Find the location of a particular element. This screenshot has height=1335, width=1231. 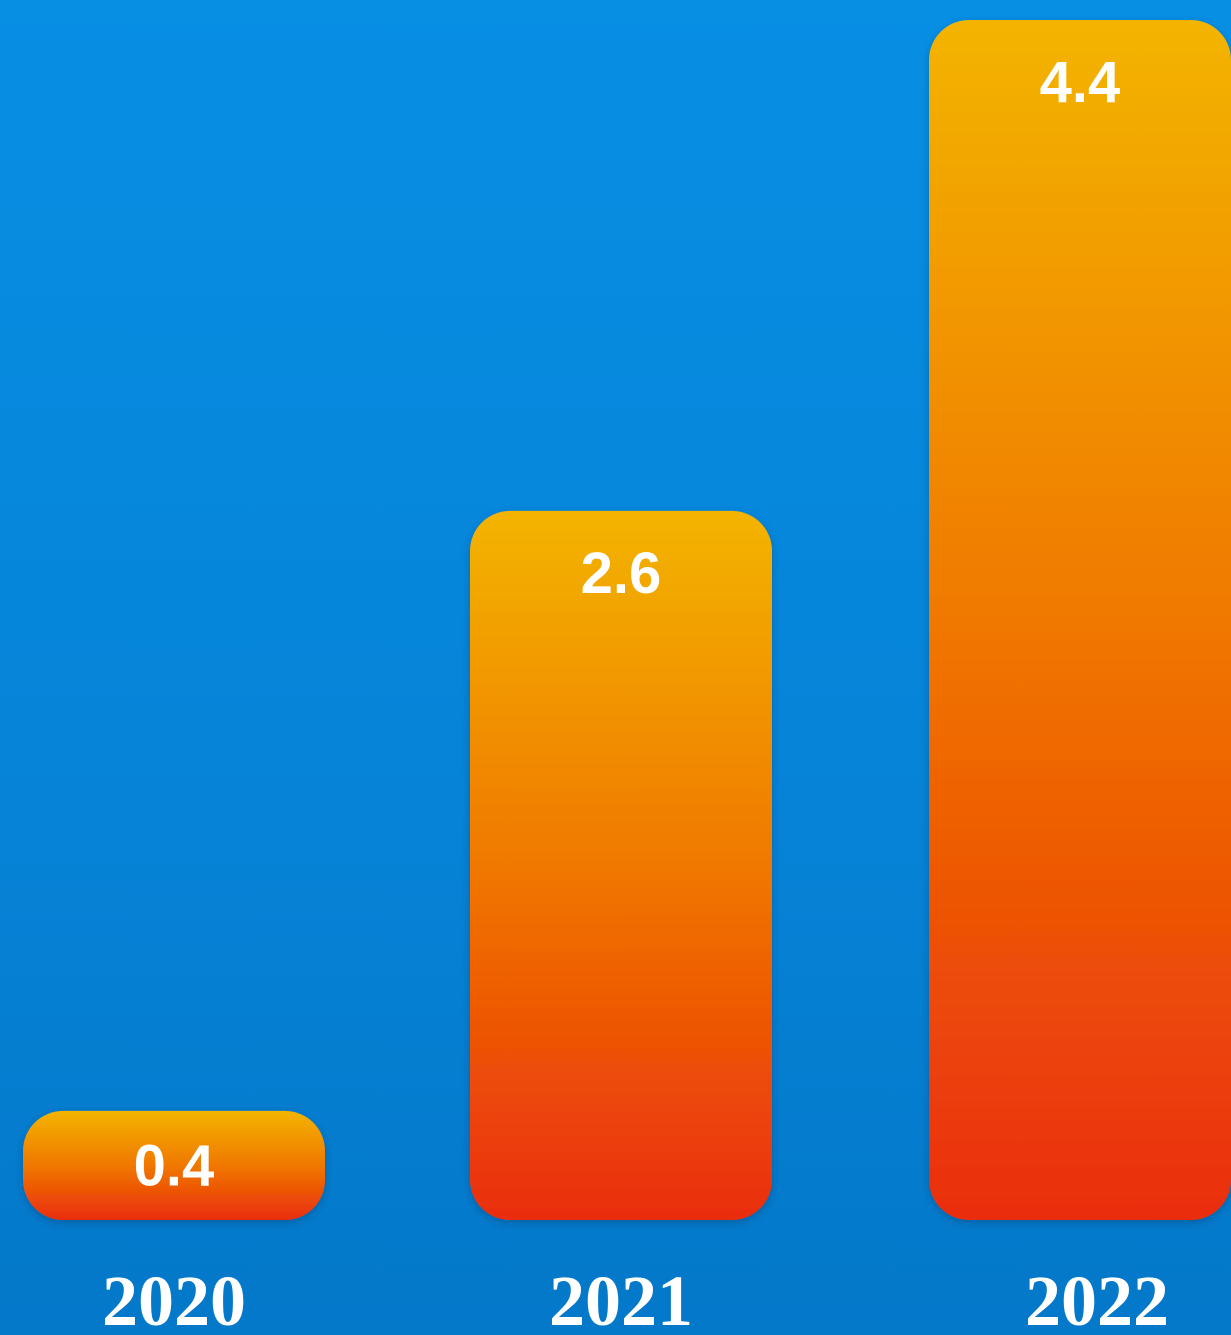

x-tick-label-2022: 2022 is located at coordinates (1097, 1298).